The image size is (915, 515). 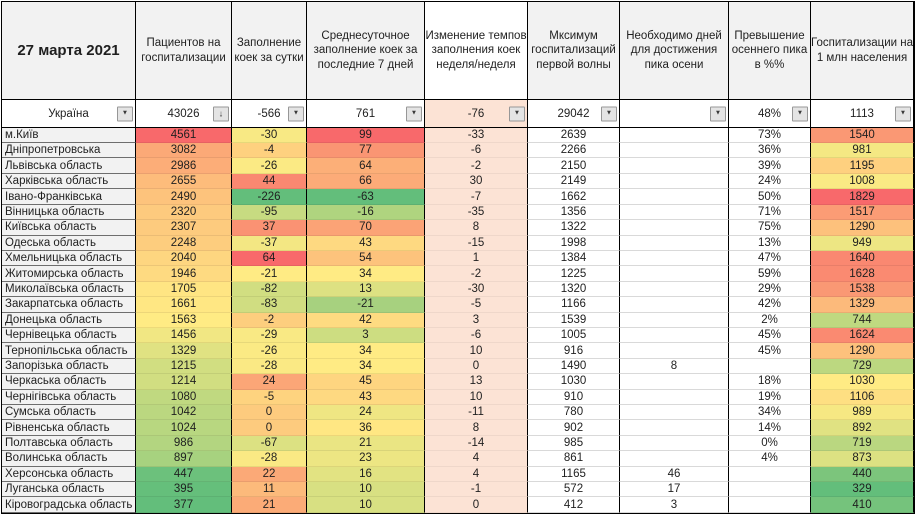 I want to click on region-cell: Харківська область, so click(x=69, y=181).